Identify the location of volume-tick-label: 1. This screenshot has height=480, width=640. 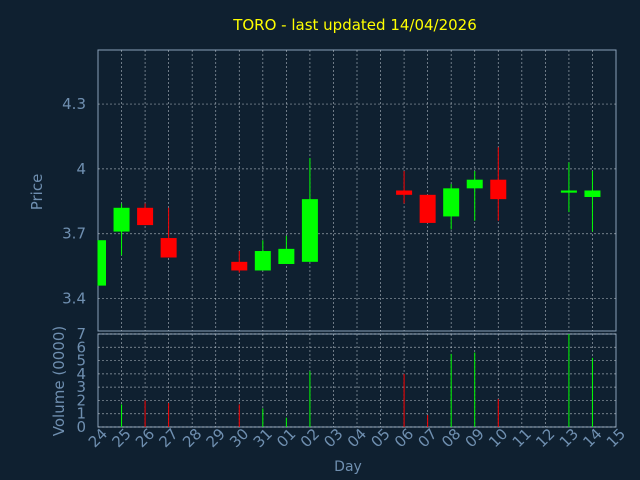
(81, 414).